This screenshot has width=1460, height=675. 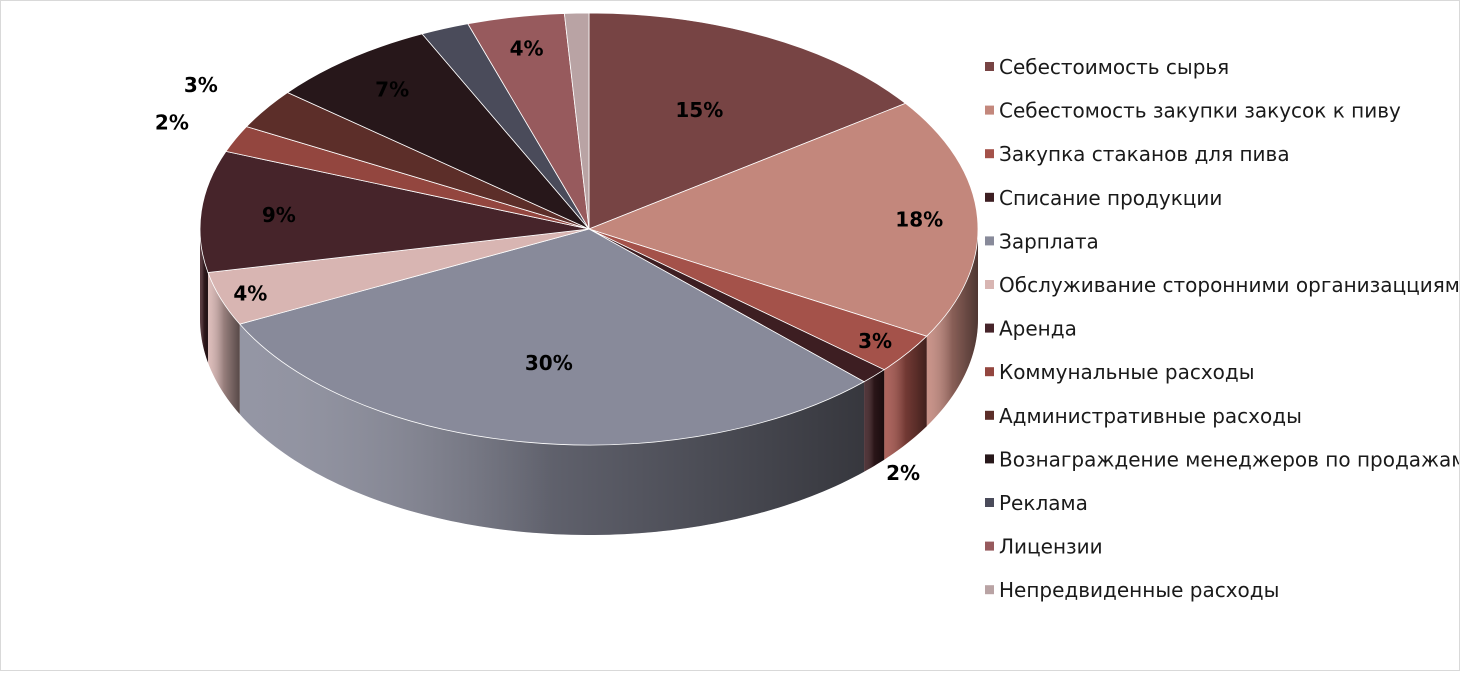 What do you see at coordinates (392, 90) in the screenshot?
I see `data-label-9: 7%` at bounding box center [392, 90].